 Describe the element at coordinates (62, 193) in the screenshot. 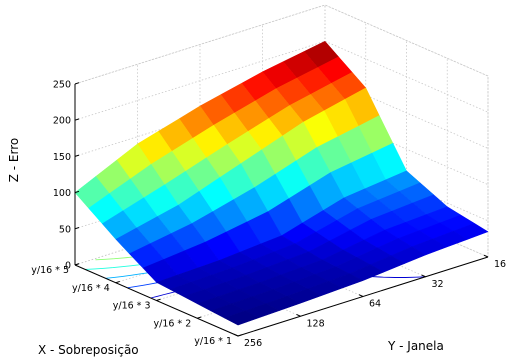

I see `z-tick-label: 100` at that location.